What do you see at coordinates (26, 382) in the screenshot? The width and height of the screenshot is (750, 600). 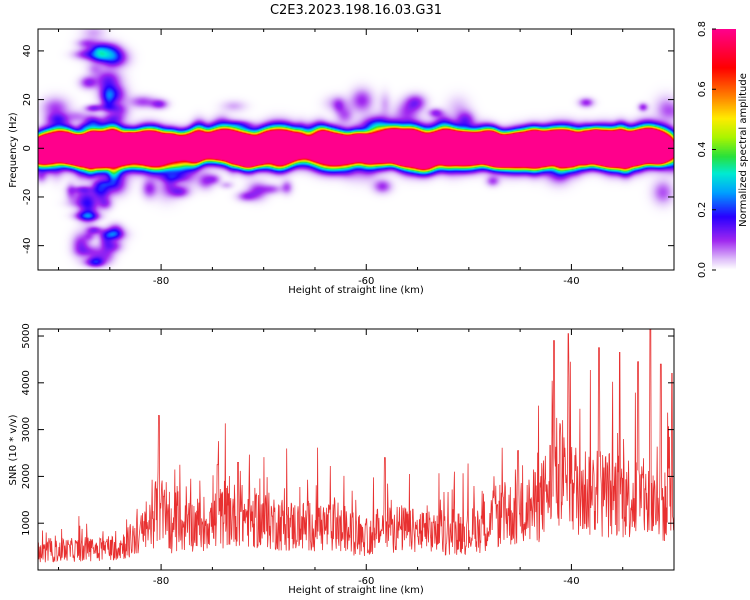 I see `y-tick-label: 4000` at bounding box center [26, 382].